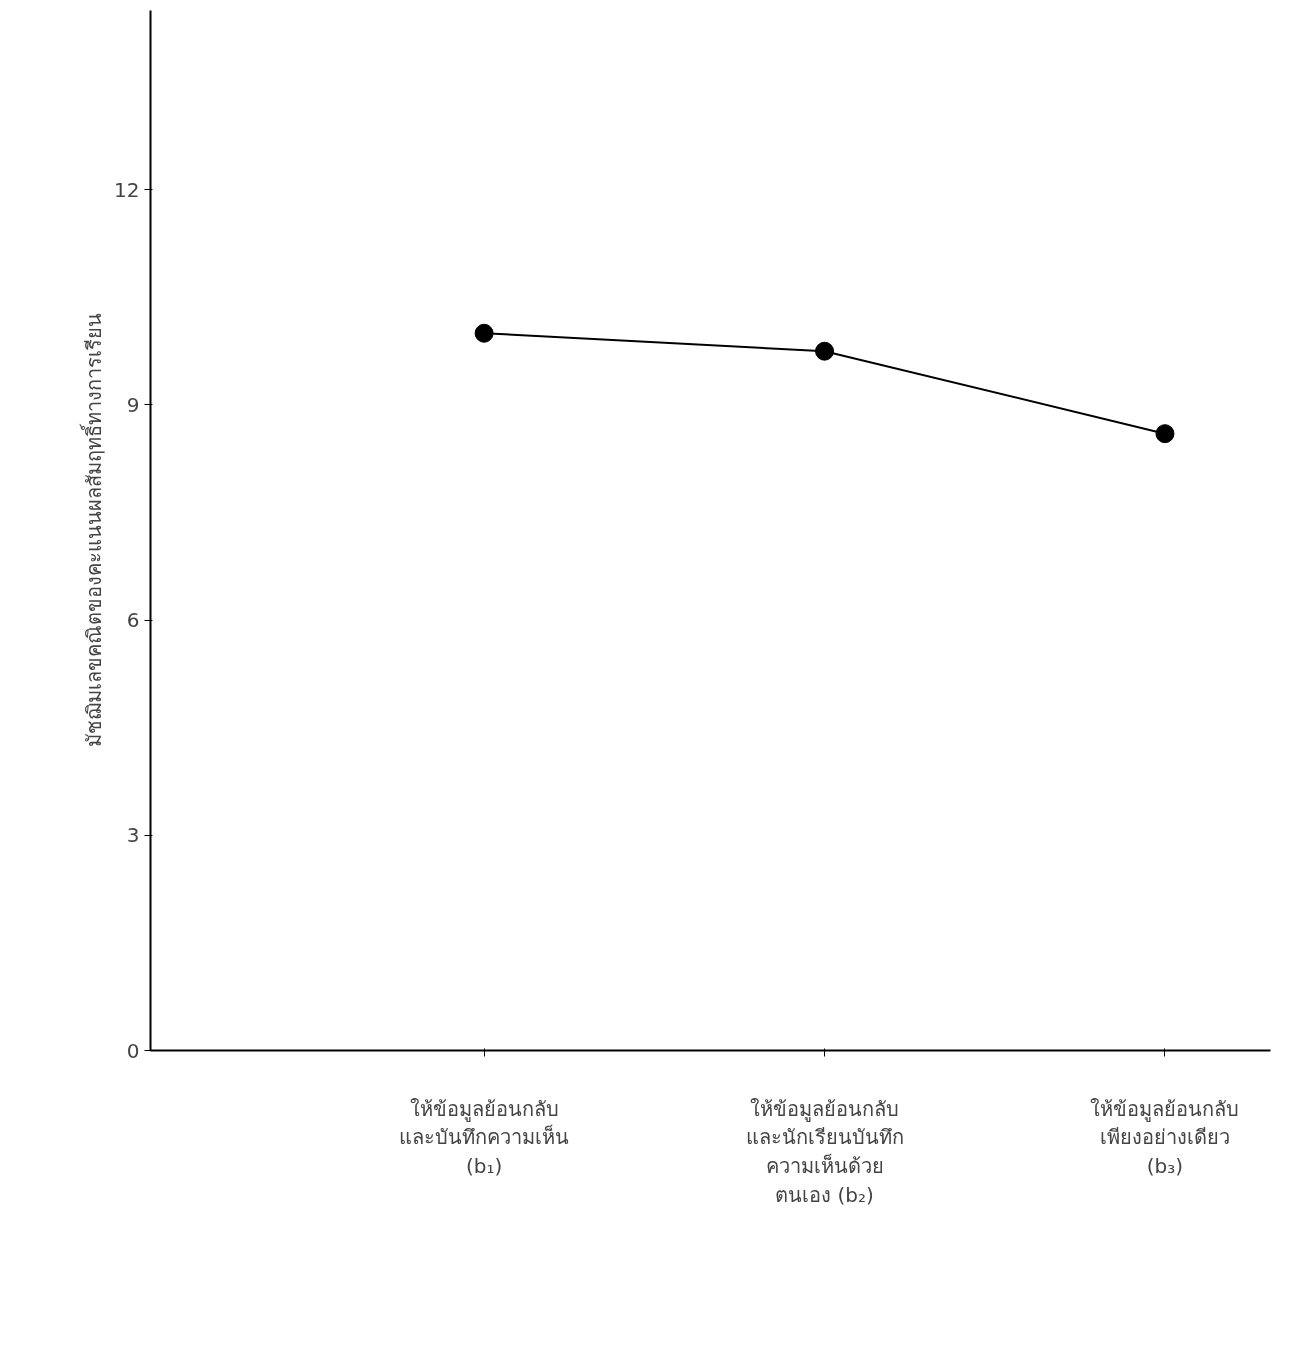  Describe the element at coordinates (133, 404) in the screenshot. I see `y-tick-label: 9` at that location.